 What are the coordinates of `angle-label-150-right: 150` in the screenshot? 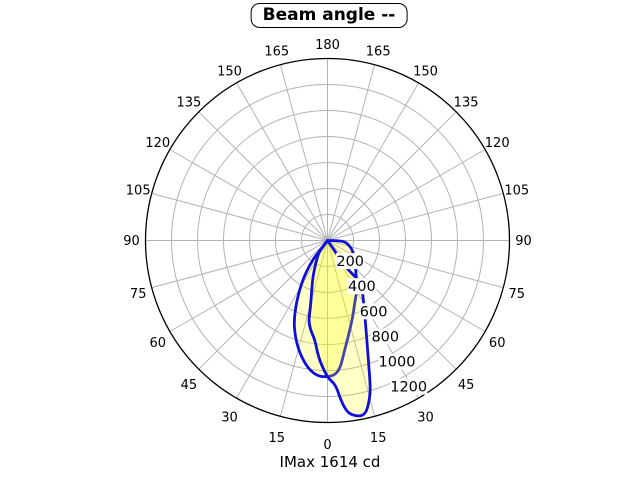 It's located at (425, 71).